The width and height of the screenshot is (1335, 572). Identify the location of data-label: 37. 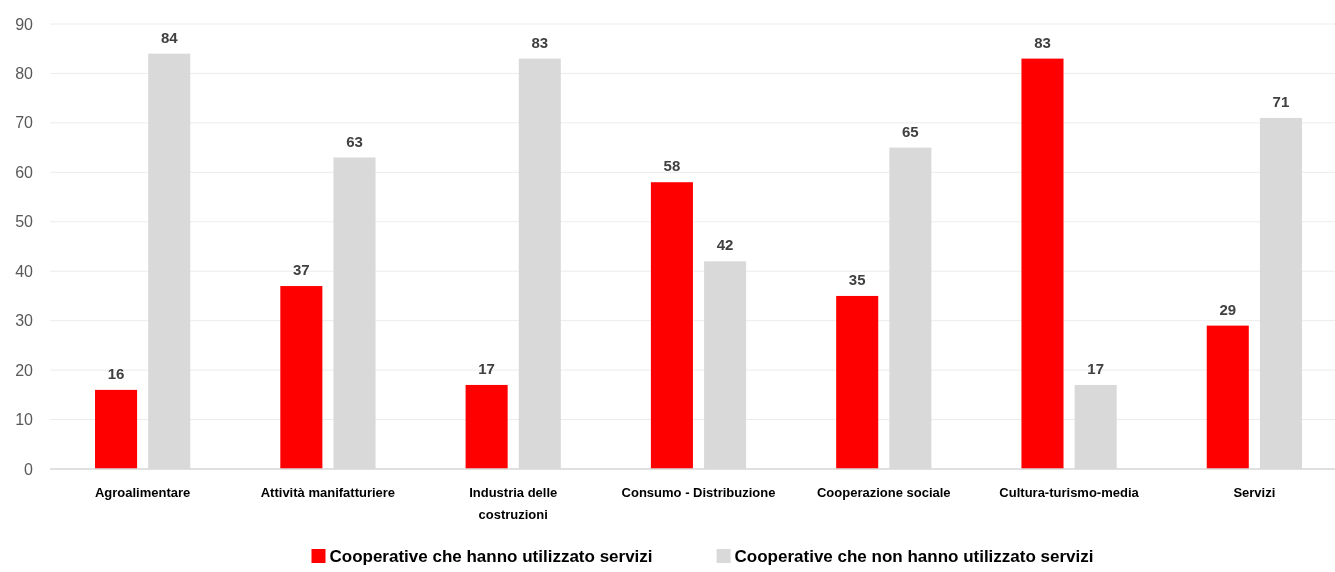
(301, 270).